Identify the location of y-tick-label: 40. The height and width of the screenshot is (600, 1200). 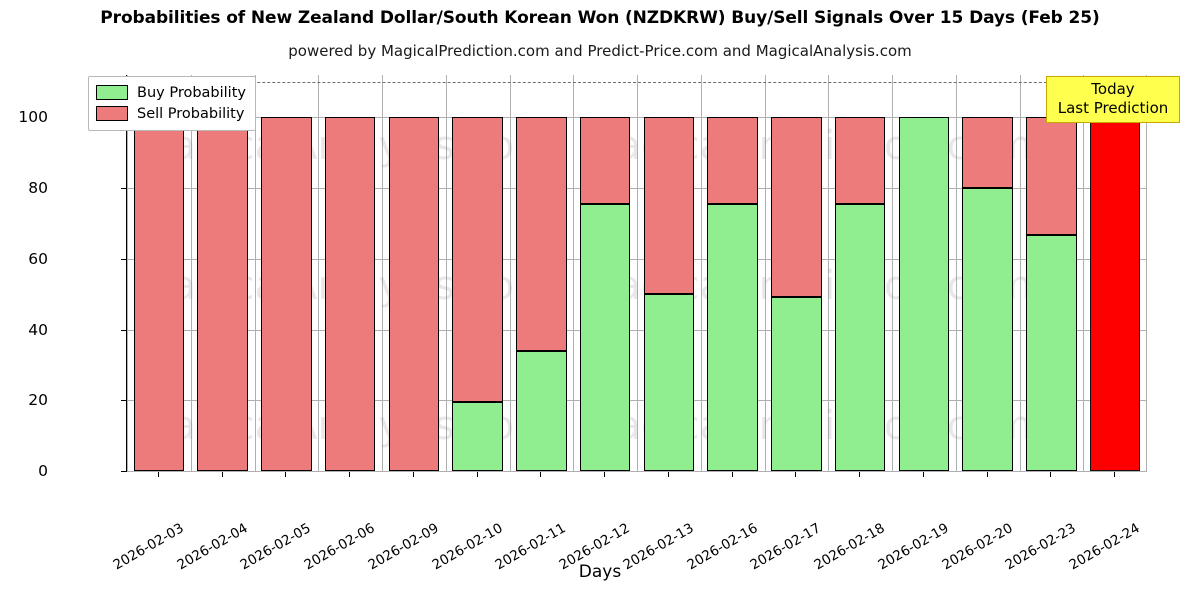
(38, 329).